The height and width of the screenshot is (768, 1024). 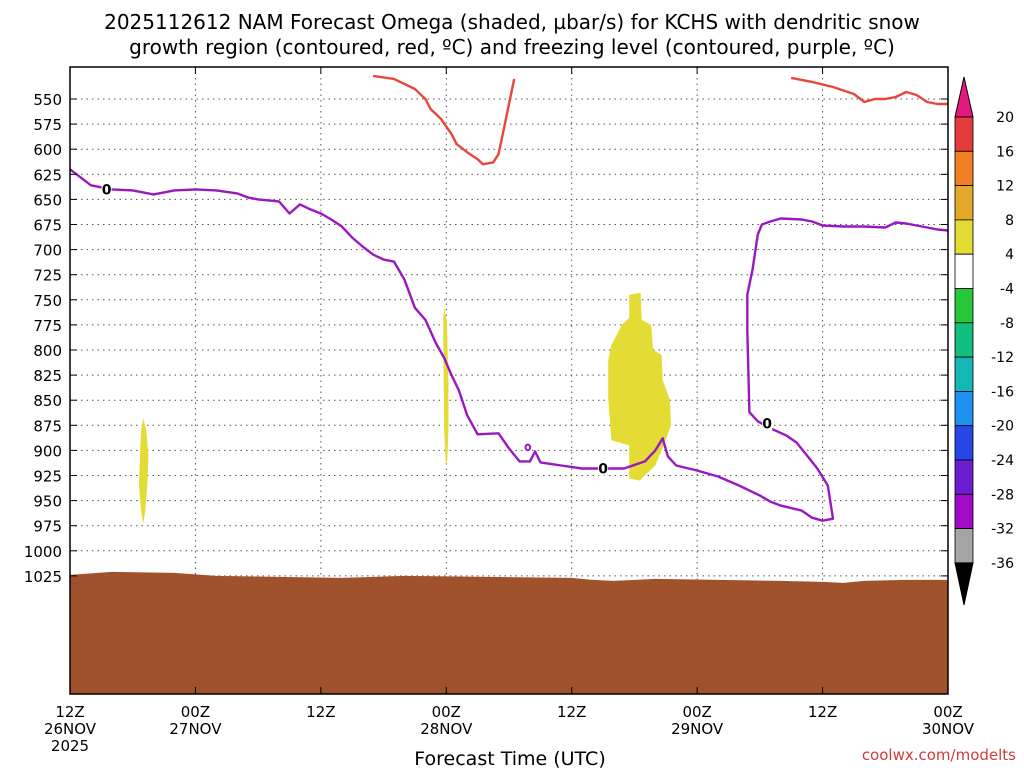 I want to click on y-tick-label: 1025, so click(x=43, y=577).